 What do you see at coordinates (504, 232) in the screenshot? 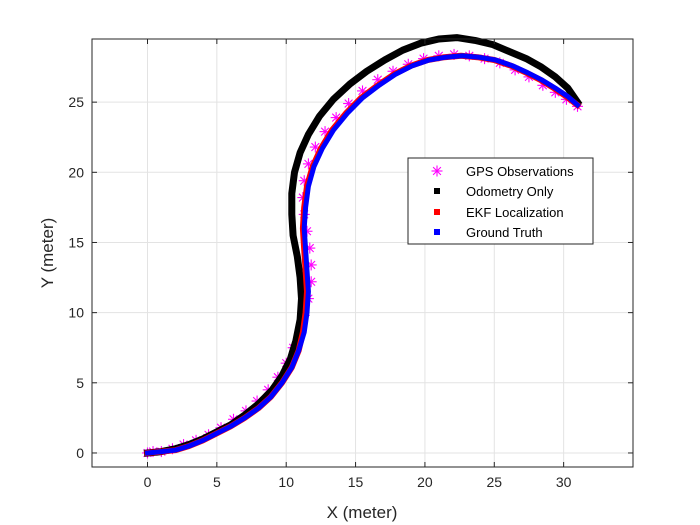
I see `legend-label-ground-truth: Ground Truth` at bounding box center [504, 232].